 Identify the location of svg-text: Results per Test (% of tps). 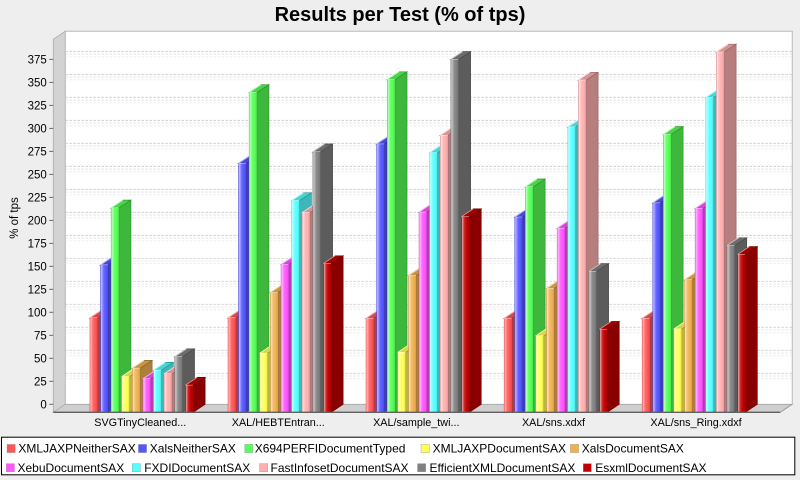
(400, 15).